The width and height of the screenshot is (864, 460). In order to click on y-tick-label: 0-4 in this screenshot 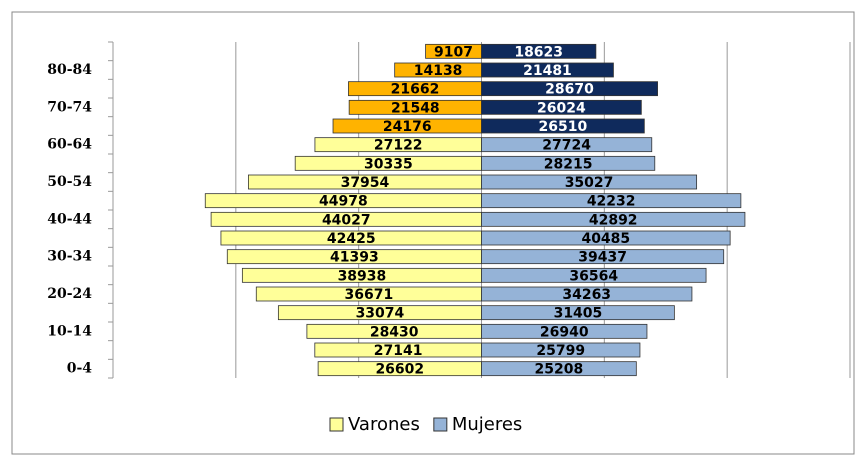, I will do `click(80, 369)`.